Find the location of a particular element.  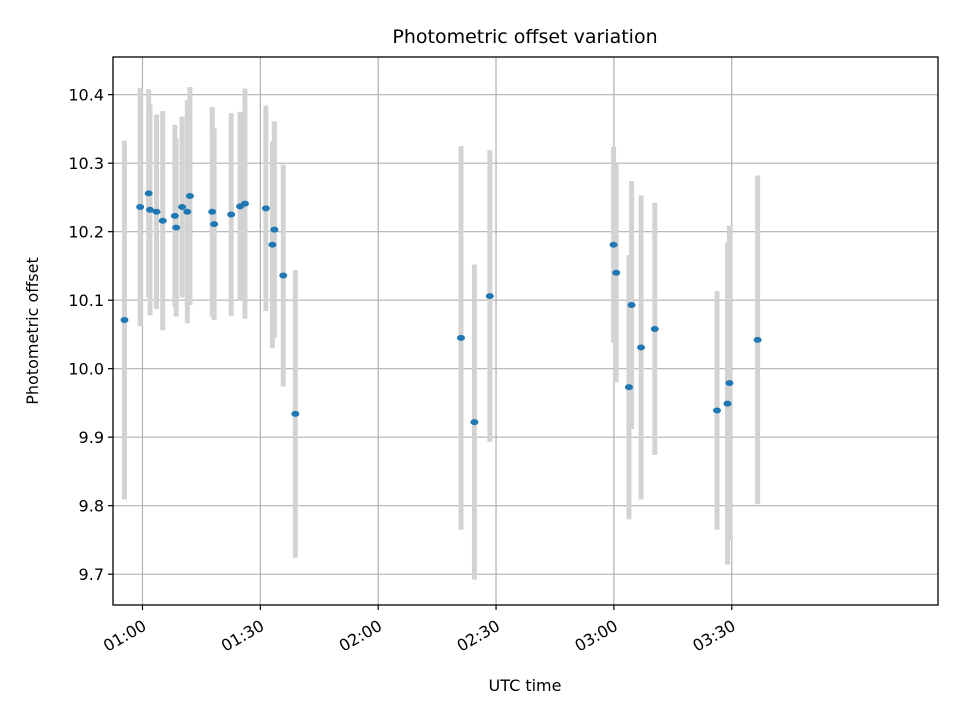

y-tick-label: 10.0 is located at coordinates (86, 369).